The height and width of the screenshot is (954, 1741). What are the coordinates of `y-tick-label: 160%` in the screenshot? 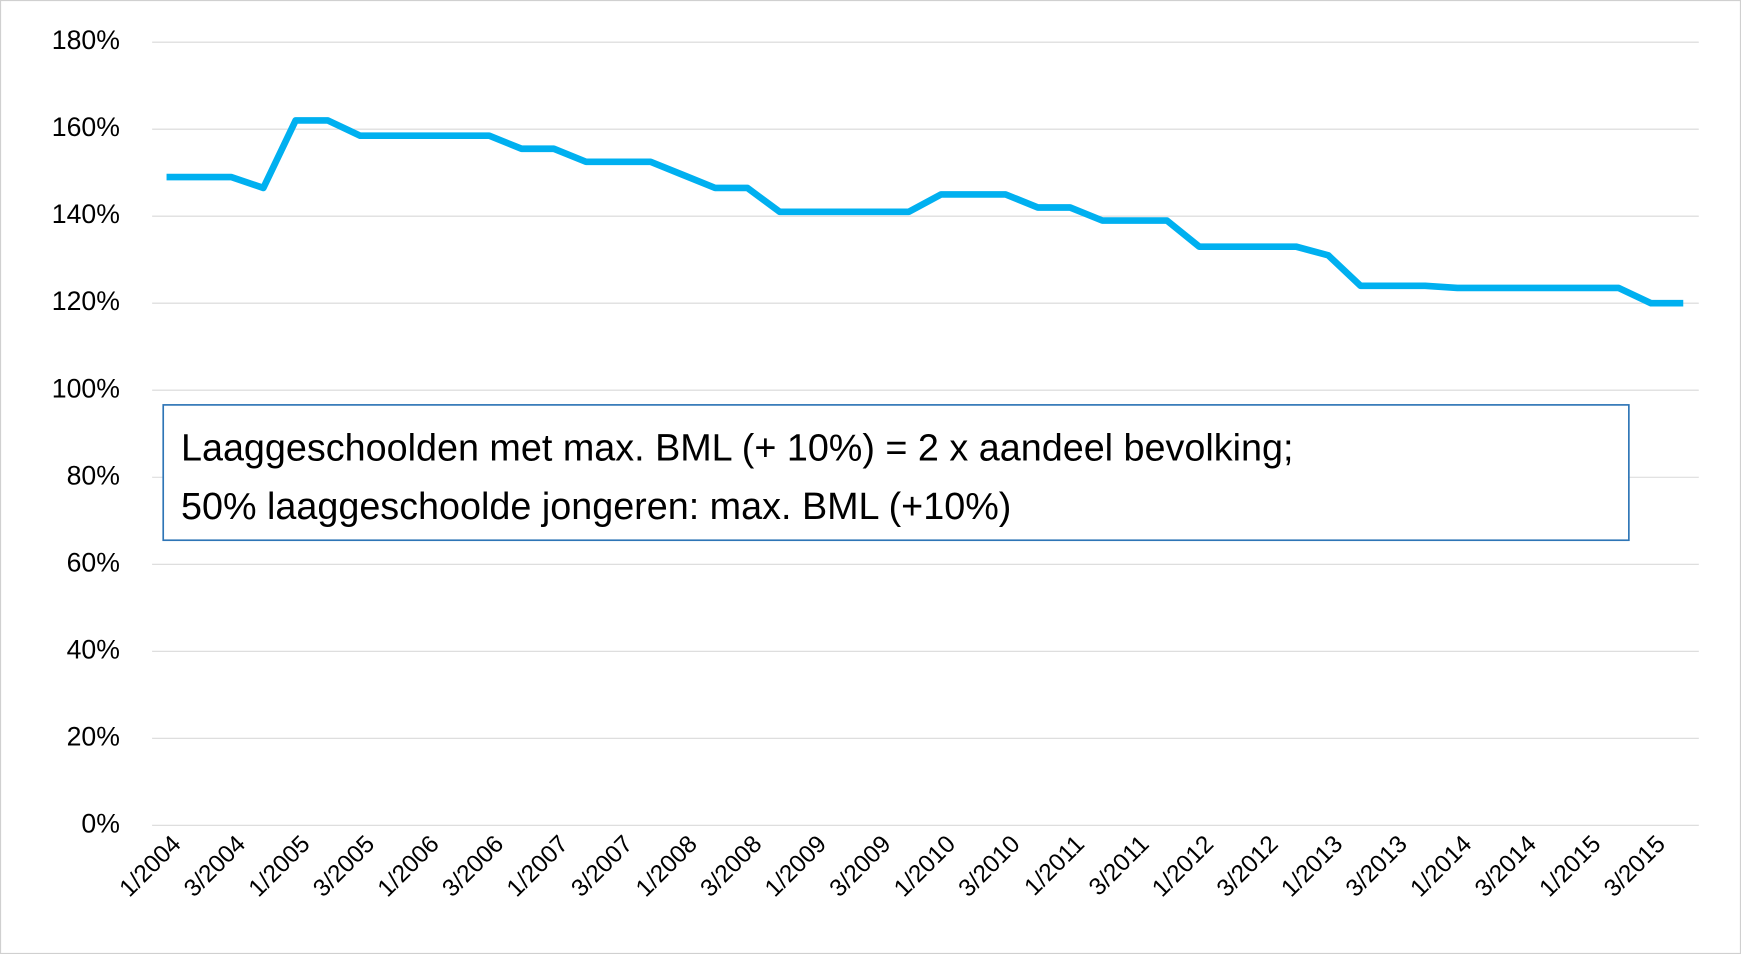 It's located at (86, 127).